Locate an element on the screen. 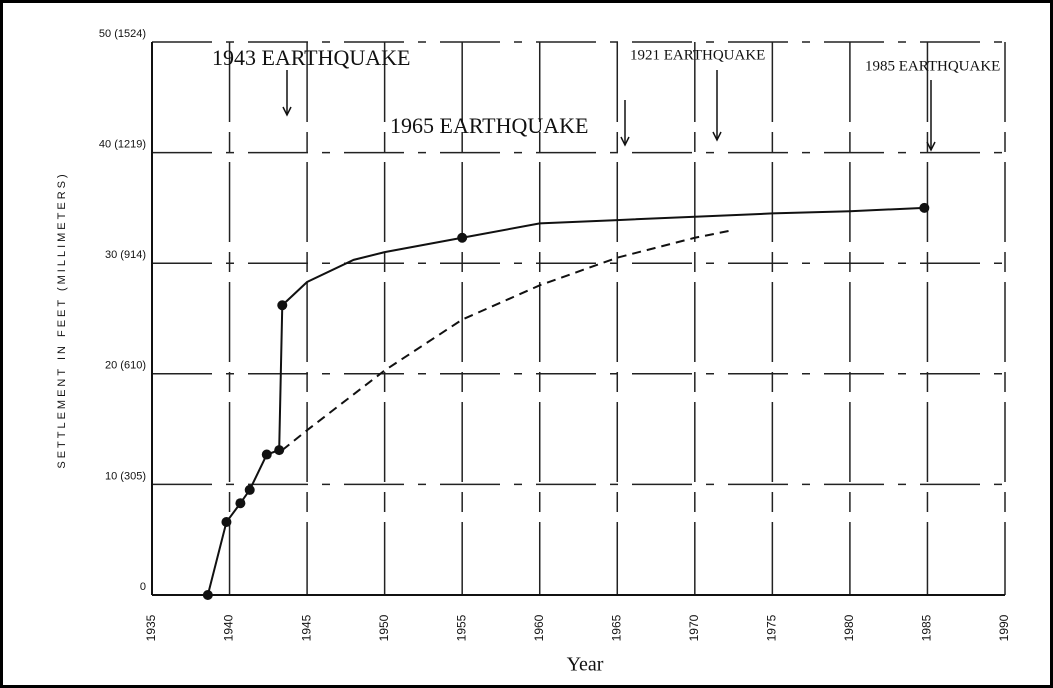 Image resolution: width=1053 pixels, height=688 pixels. y-axis-label: SETTLEMENT IN FEET (MILLIMETERS) is located at coordinates (62, 319).